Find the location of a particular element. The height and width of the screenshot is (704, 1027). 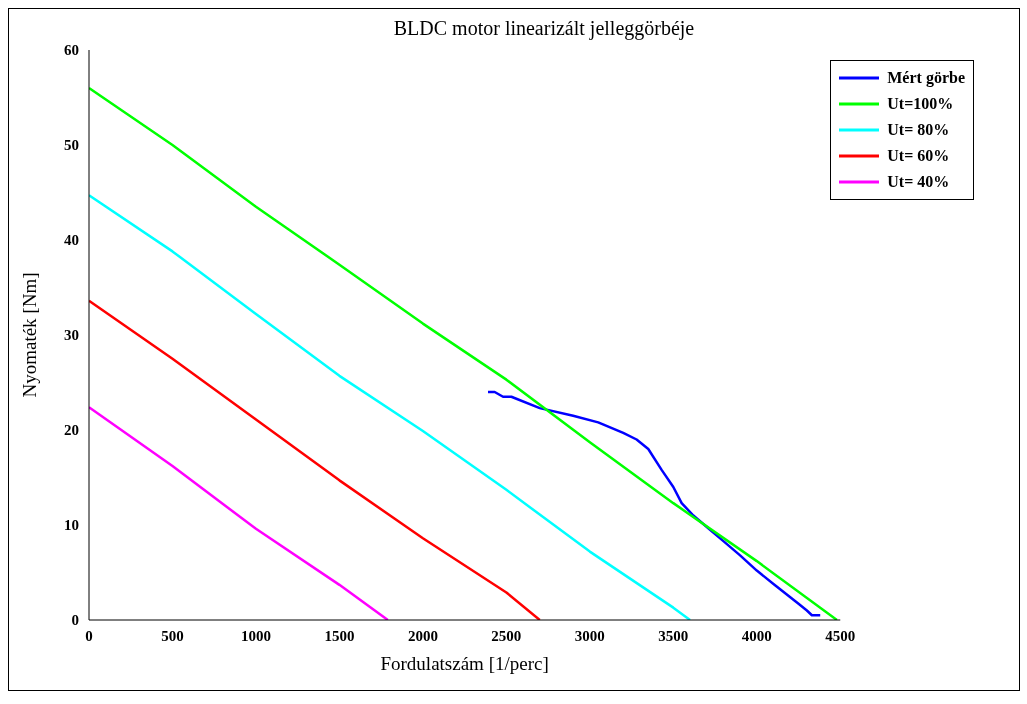

y-tick-label: 30 is located at coordinates (71, 335).